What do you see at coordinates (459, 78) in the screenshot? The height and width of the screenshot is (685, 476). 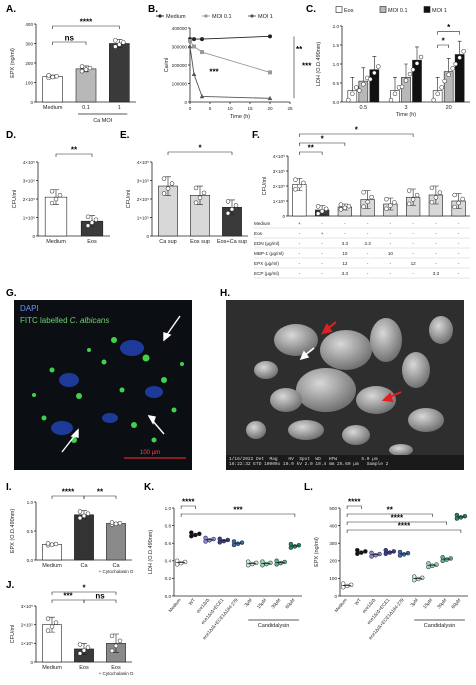 I see `panel-C-bar` at bounding box center [459, 78].